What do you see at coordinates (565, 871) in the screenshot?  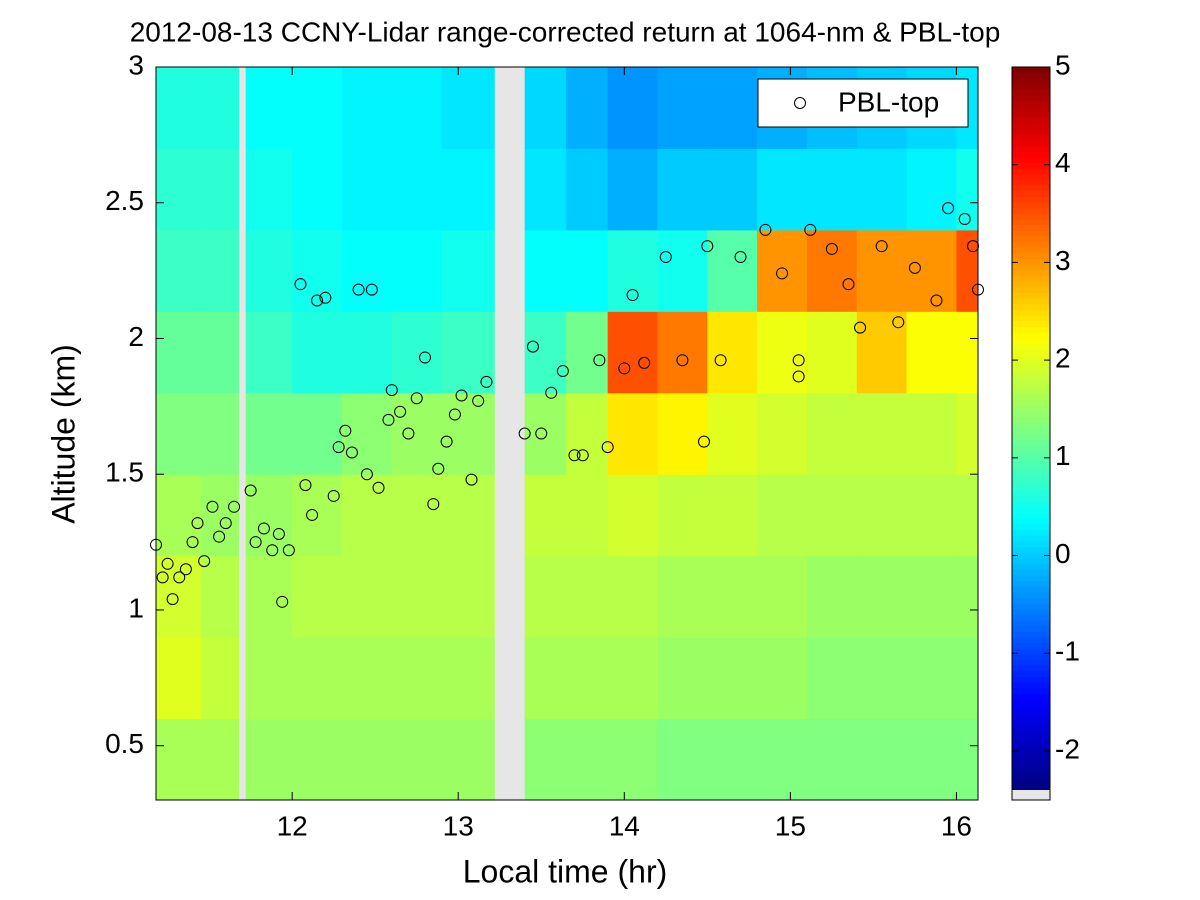 I see `x-axis-label: Local time (hr)` at bounding box center [565, 871].